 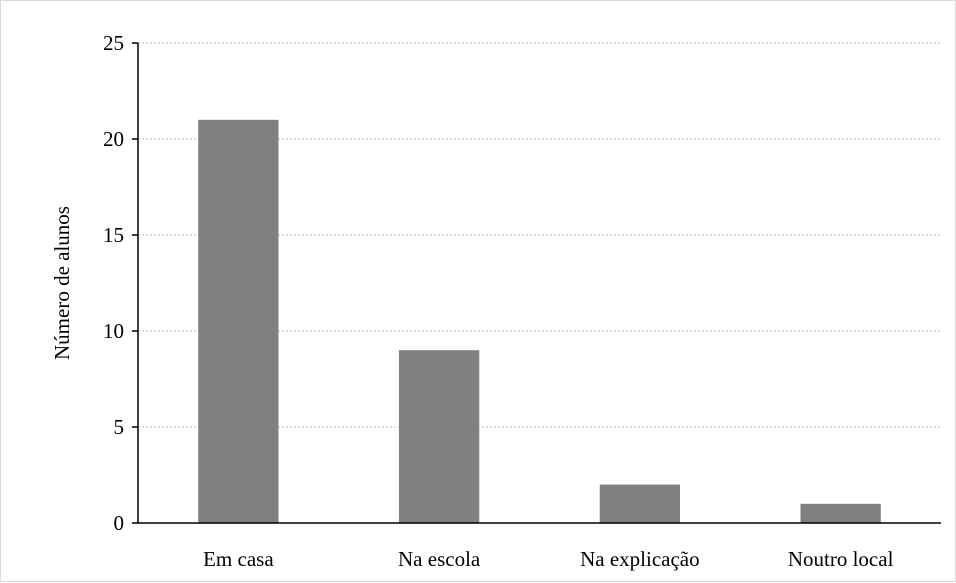 I want to click on y-tick-label: 0, so click(x=119, y=523).